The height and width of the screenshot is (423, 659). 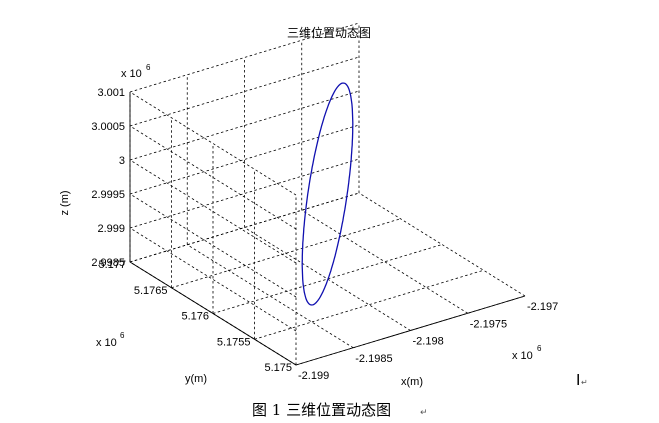 I want to click on x-tick-label: -2.1985, so click(x=373, y=359).